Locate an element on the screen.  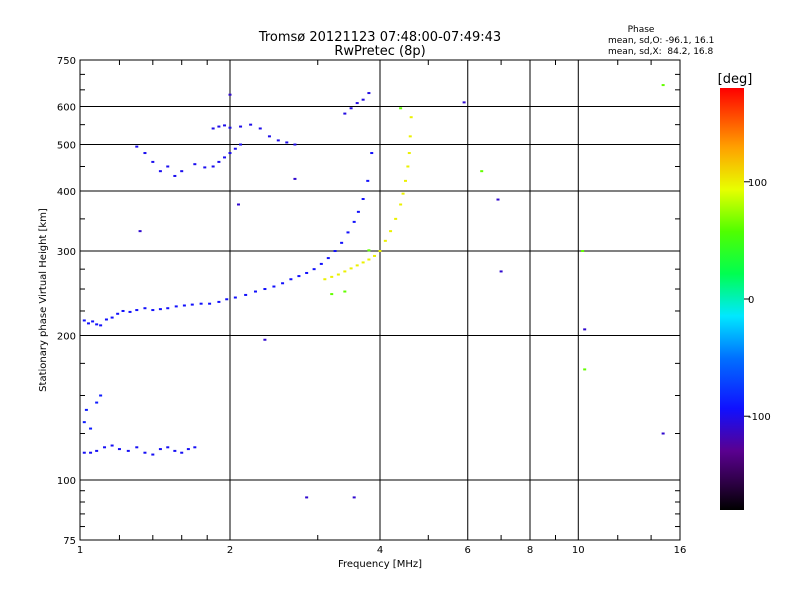
phase-info-o: mean, sd,O: -96.1, 16.1 is located at coordinates (661, 41).